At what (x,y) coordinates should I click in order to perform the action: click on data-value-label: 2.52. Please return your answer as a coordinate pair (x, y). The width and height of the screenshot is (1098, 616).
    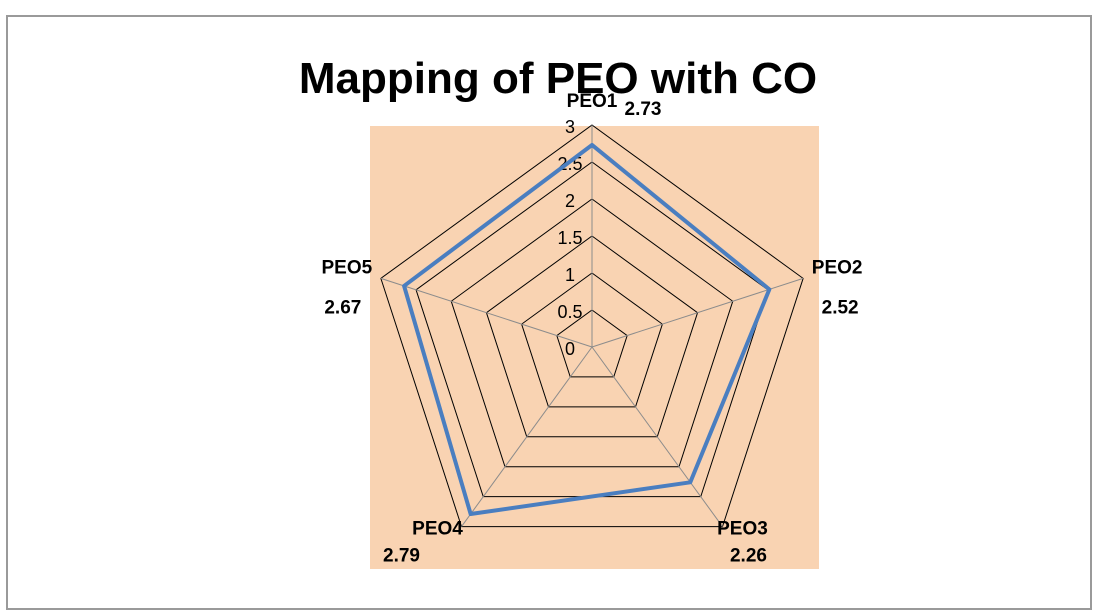
    Looking at the image, I should click on (840, 307).